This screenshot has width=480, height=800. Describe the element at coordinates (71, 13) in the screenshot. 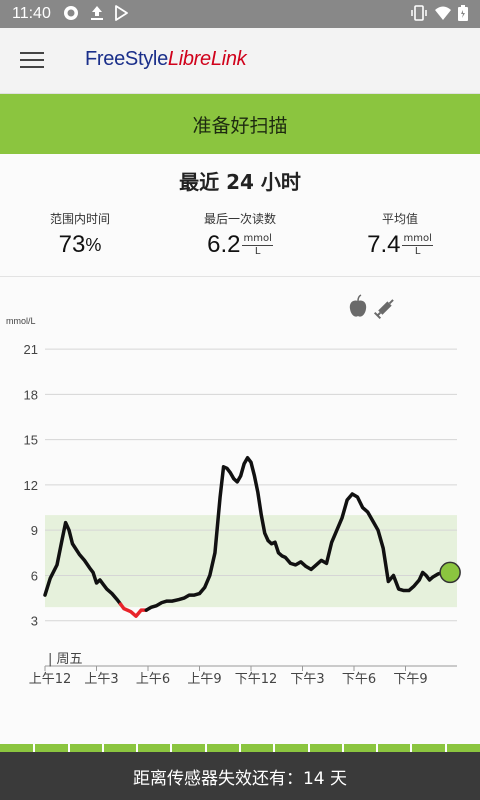

I see `record-icon` at that location.